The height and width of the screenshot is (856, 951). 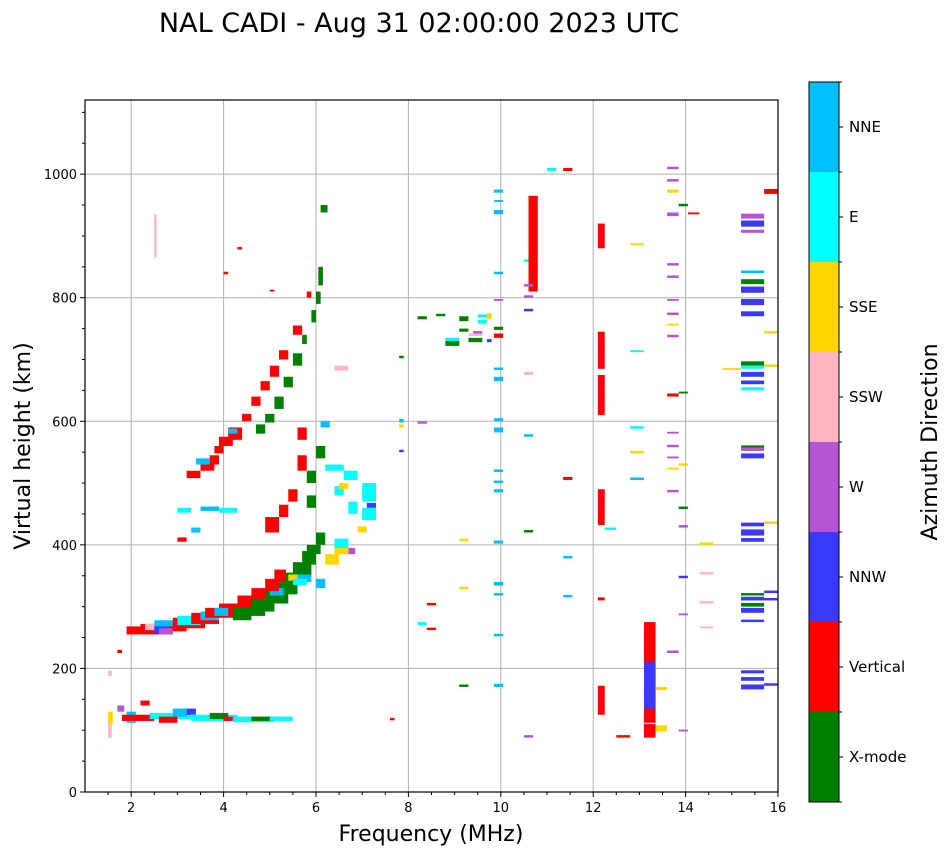 What do you see at coordinates (64, 456) in the screenshot?
I see `y-axis-ticks: 0 200 400 600 800 1000` at bounding box center [64, 456].